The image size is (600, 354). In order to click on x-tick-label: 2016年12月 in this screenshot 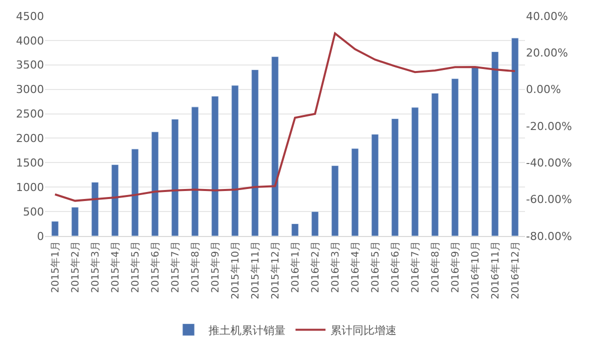, I will do `click(515, 270)`.